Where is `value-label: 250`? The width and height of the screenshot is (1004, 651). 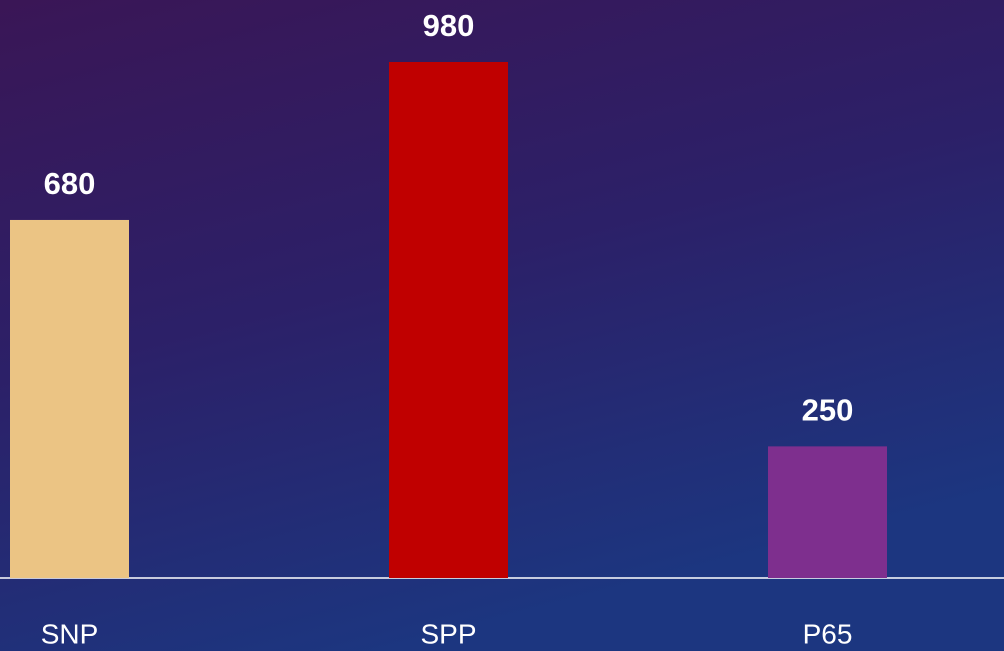 value-label: 250 is located at coordinates (828, 410).